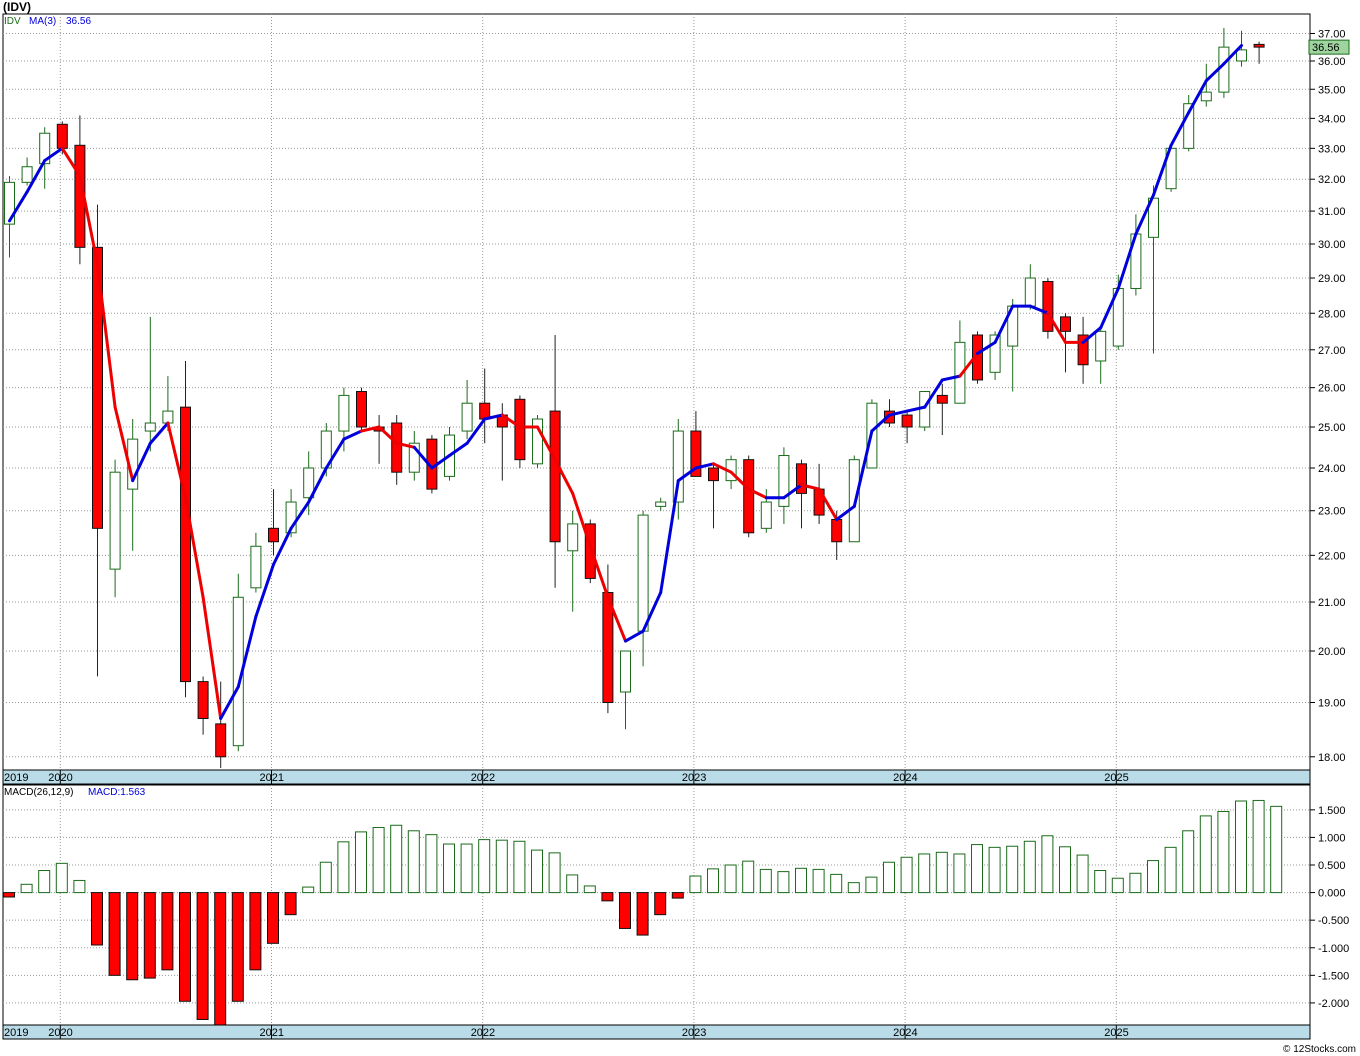  I want to click on macd-y-tick-label: -0.500, so click(1333, 921).